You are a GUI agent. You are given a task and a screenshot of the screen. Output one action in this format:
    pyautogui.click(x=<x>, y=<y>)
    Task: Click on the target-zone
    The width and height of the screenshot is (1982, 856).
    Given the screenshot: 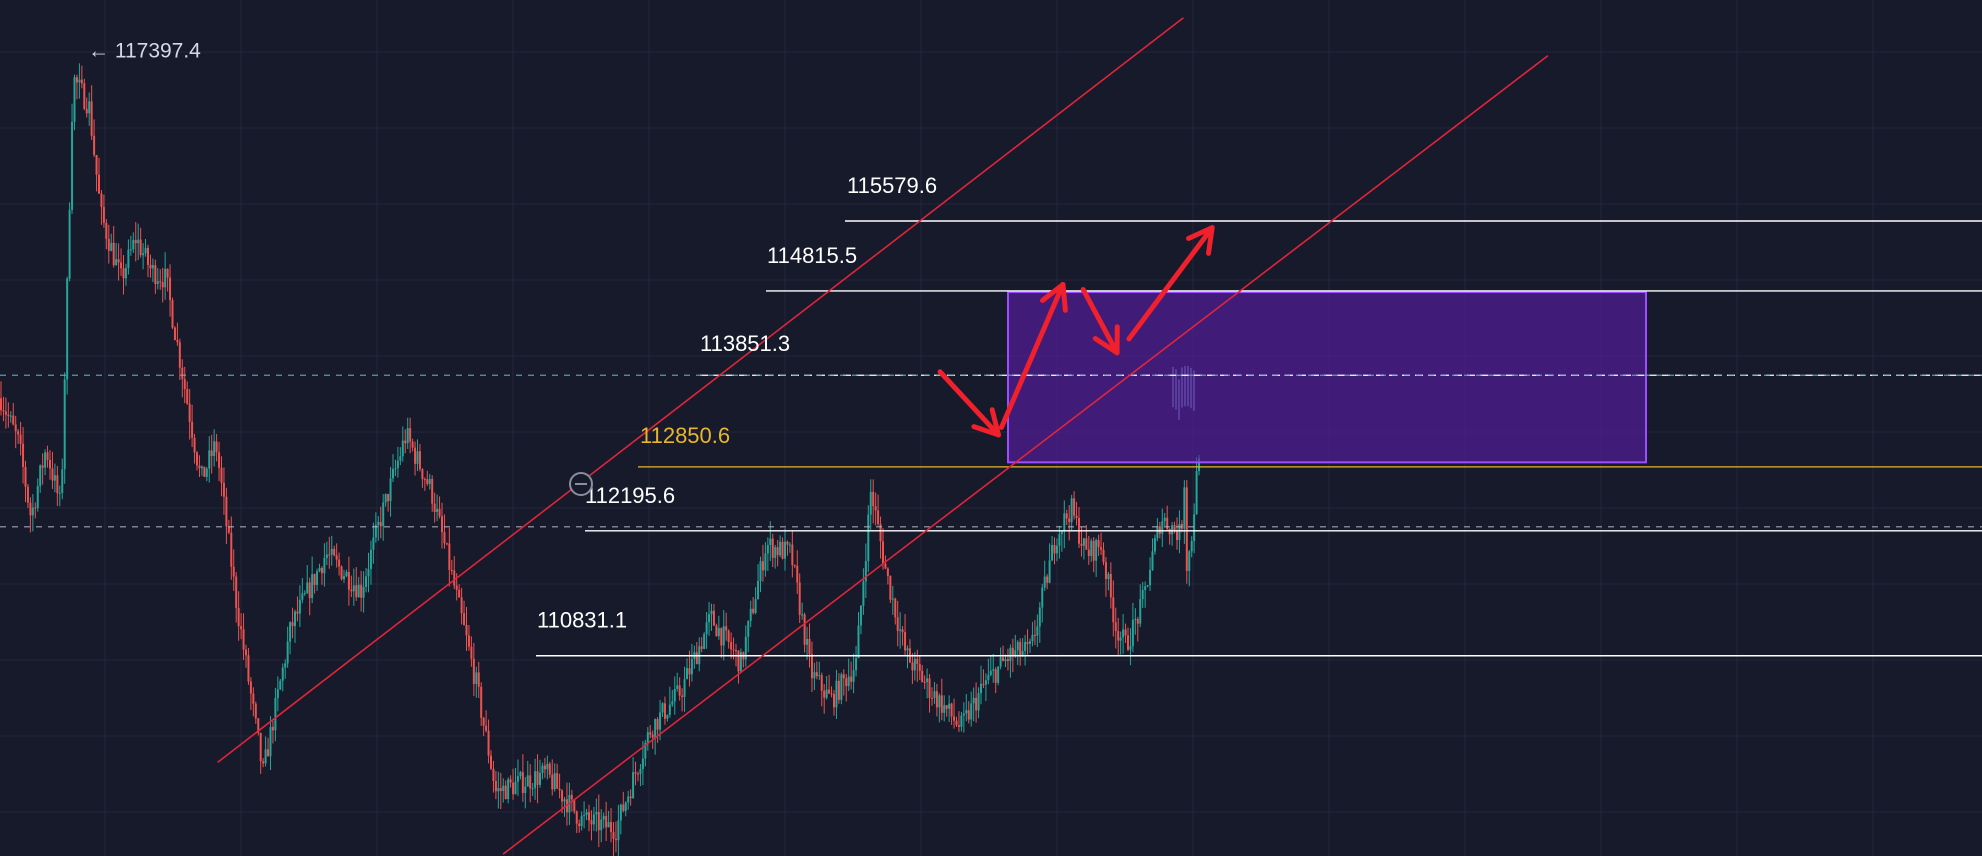 What is the action you would take?
    pyautogui.click(x=1327, y=377)
    